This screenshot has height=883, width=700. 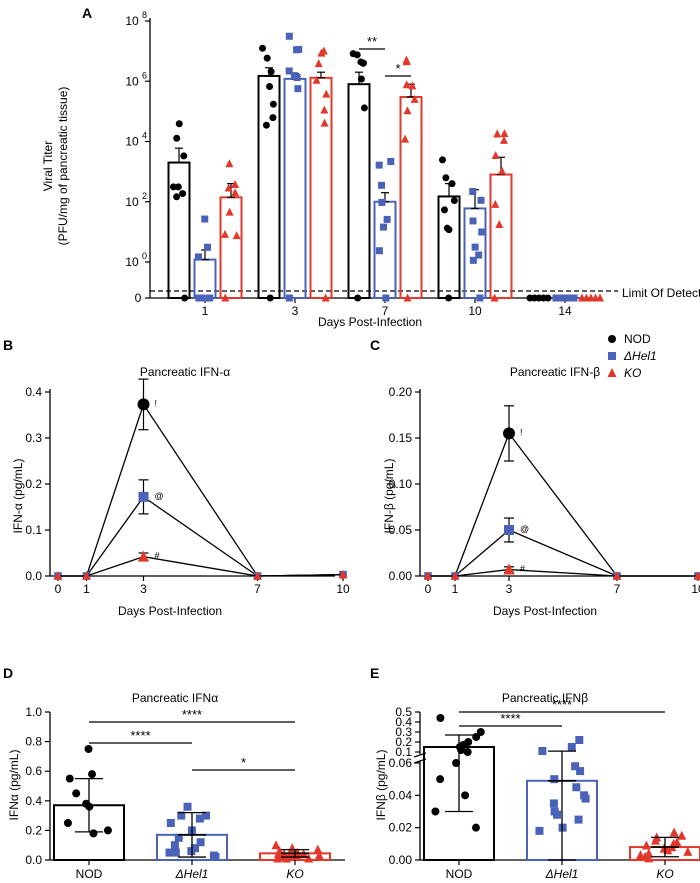 I want to click on panel-b-xlabel: Days Post-Infection, so click(x=170, y=611).